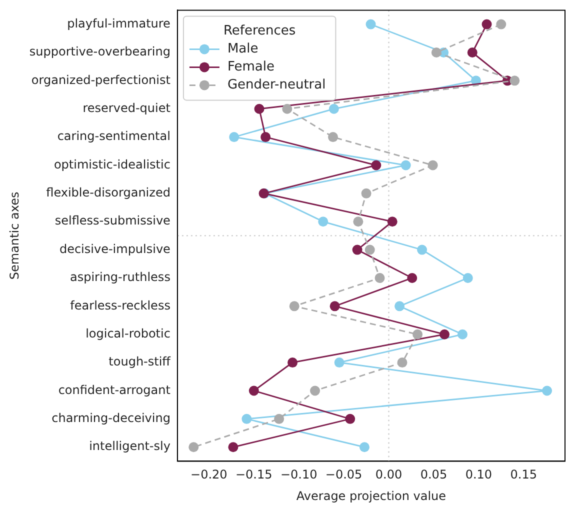 The height and width of the screenshot is (510, 570). I want to click on legend-label: Gender-neutral, so click(276, 85).